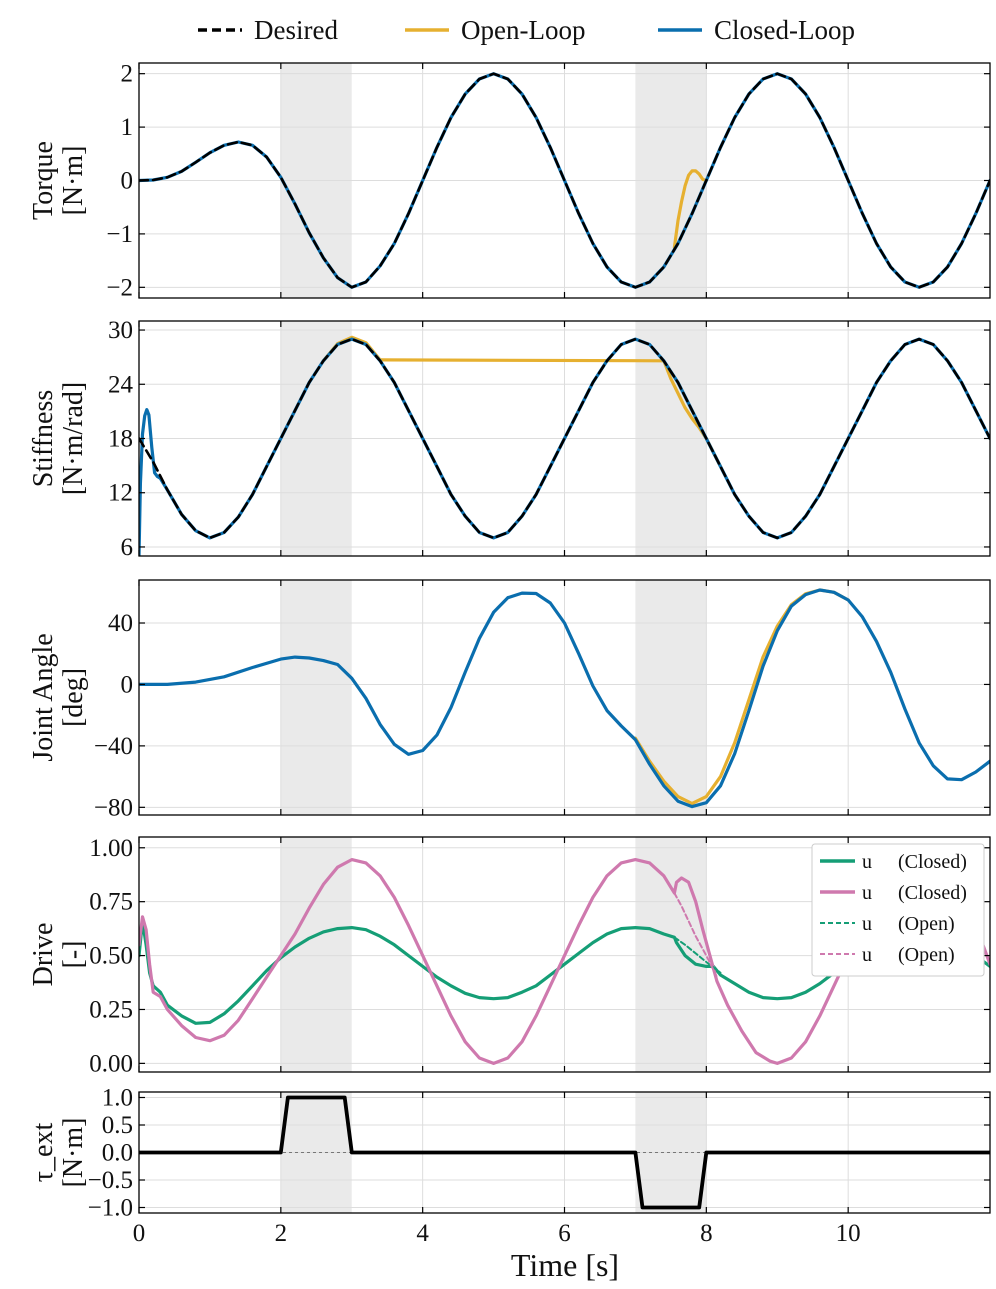  I want to click on drive-legend-suffix-1: (Closed), so click(932, 893).